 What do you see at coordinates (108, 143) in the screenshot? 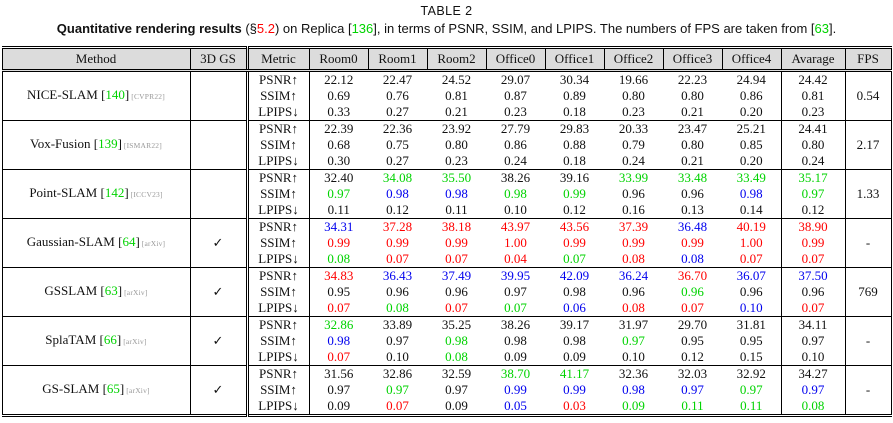
I see `citation-ref: 139` at bounding box center [108, 143].